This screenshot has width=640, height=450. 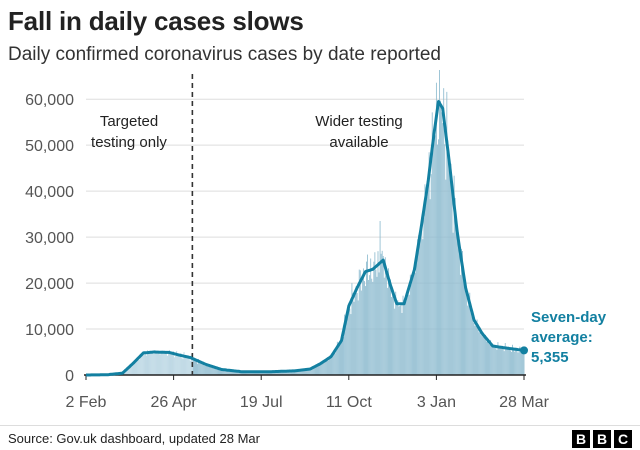 I want to click on annotation-targeted-testing: testing only, so click(x=129, y=142).